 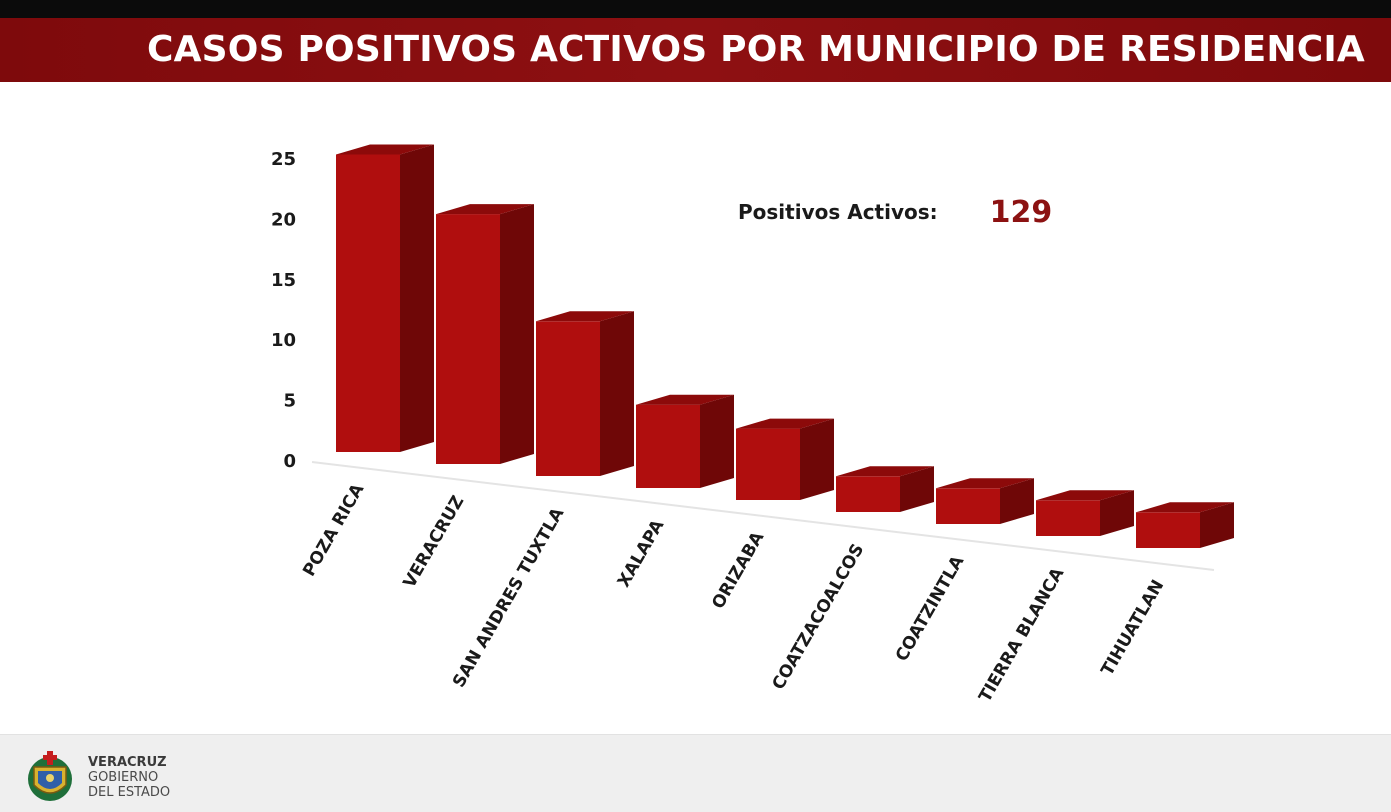 What do you see at coordinates (283, 340) in the screenshot?
I see `y-tick-label: 10` at bounding box center [283, 340].